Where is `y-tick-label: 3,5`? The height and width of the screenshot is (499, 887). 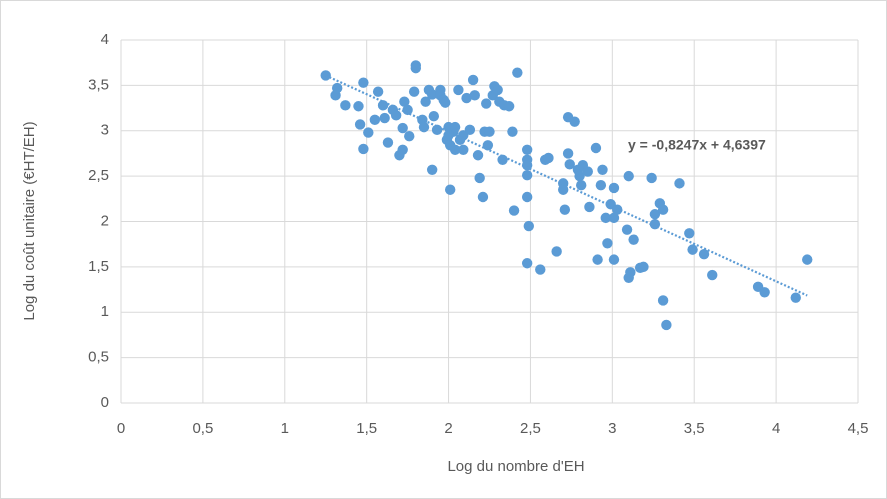
y-tick-label: 3,5 is located at coordinates (98, 84).